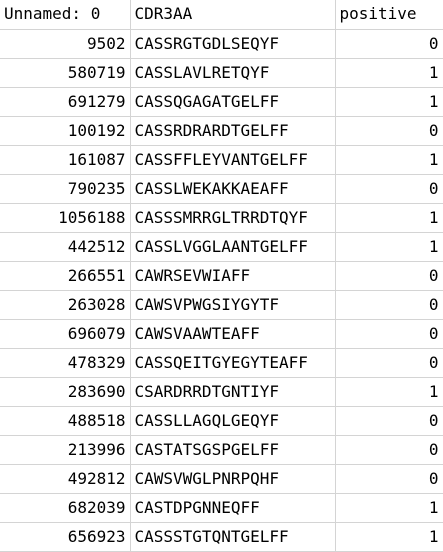 The width and height of the screenshot is (443, 552). What do you see at coordinates (65, 537) in the screenshot?
I see `index-cell: 656923` at bounding box center [65, 537].